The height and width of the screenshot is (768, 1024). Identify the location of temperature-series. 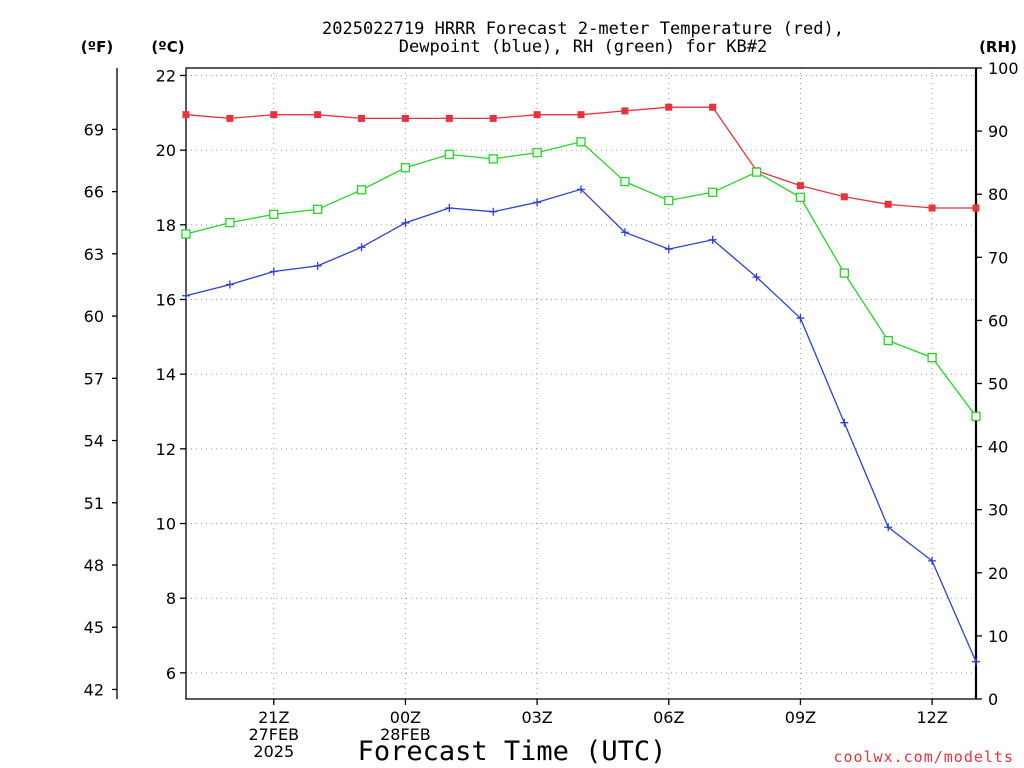
(581, 157).